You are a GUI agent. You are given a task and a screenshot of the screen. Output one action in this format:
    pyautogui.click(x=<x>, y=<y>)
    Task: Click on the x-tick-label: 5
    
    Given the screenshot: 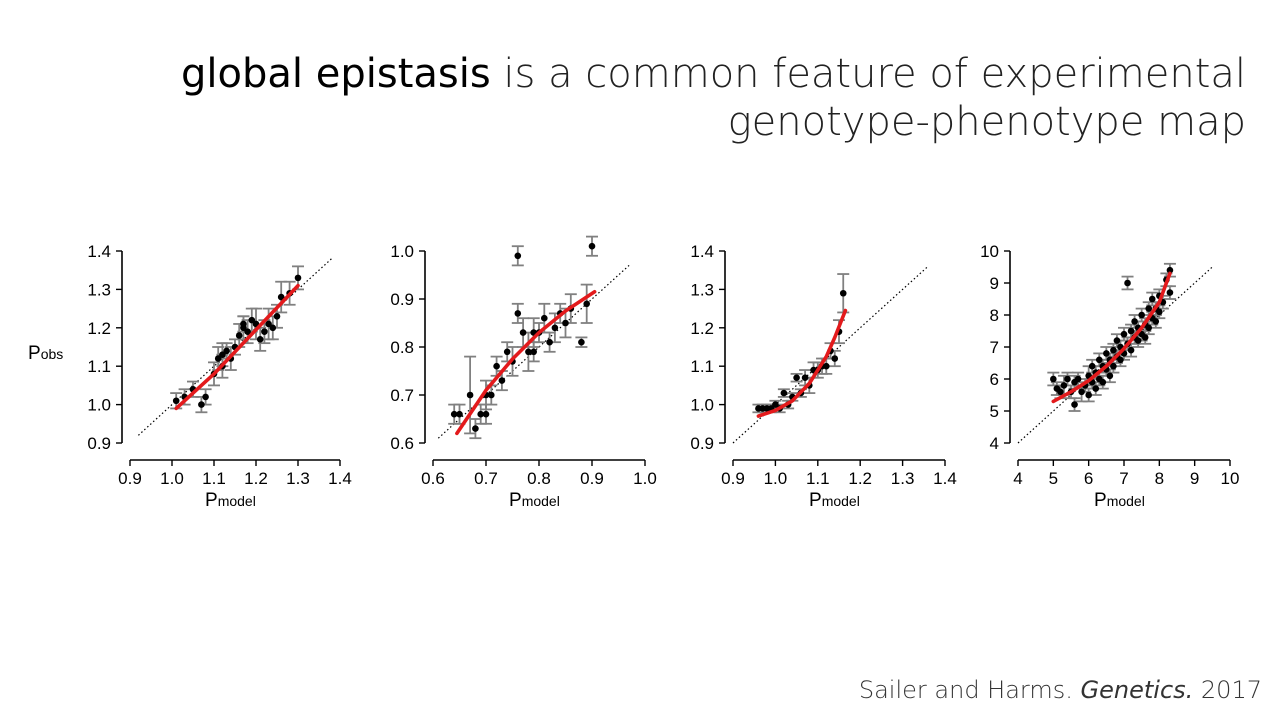 What is the action you would take?
    pyautogui.click(x=1053, y=478)
    